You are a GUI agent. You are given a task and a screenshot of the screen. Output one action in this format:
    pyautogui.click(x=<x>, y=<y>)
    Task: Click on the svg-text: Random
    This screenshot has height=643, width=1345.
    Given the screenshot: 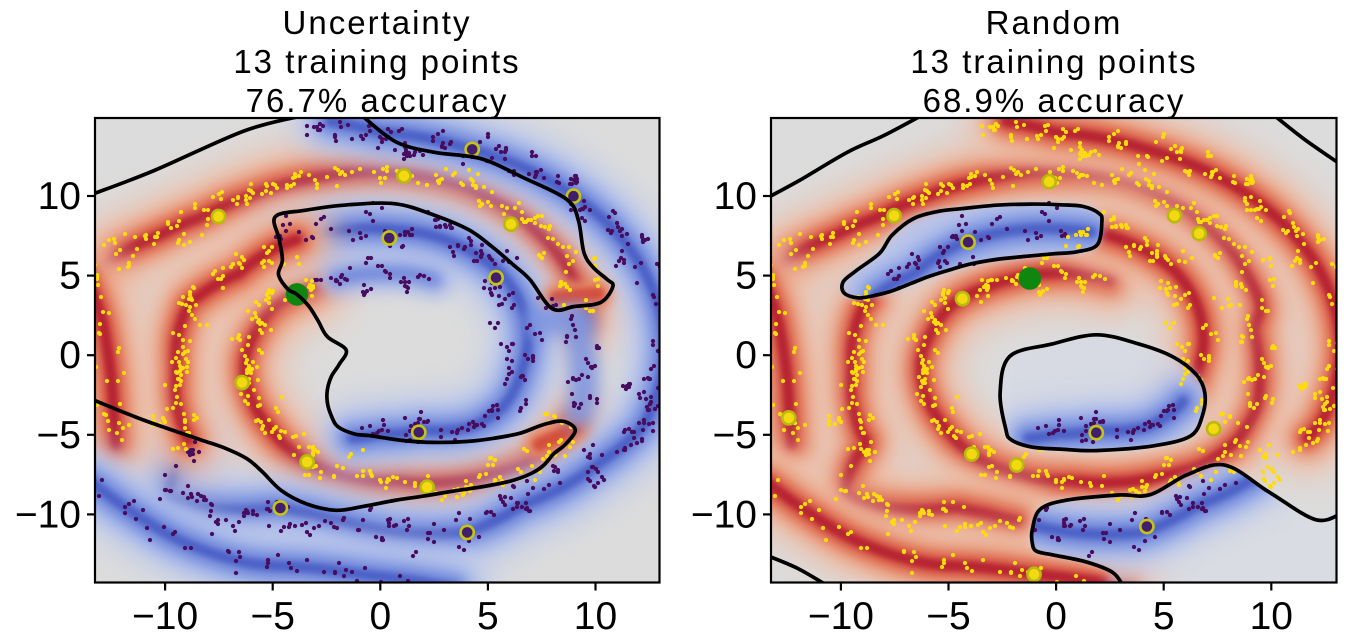 What is the action you would take?
    pyautogui.click(x=1054, y=22)
    